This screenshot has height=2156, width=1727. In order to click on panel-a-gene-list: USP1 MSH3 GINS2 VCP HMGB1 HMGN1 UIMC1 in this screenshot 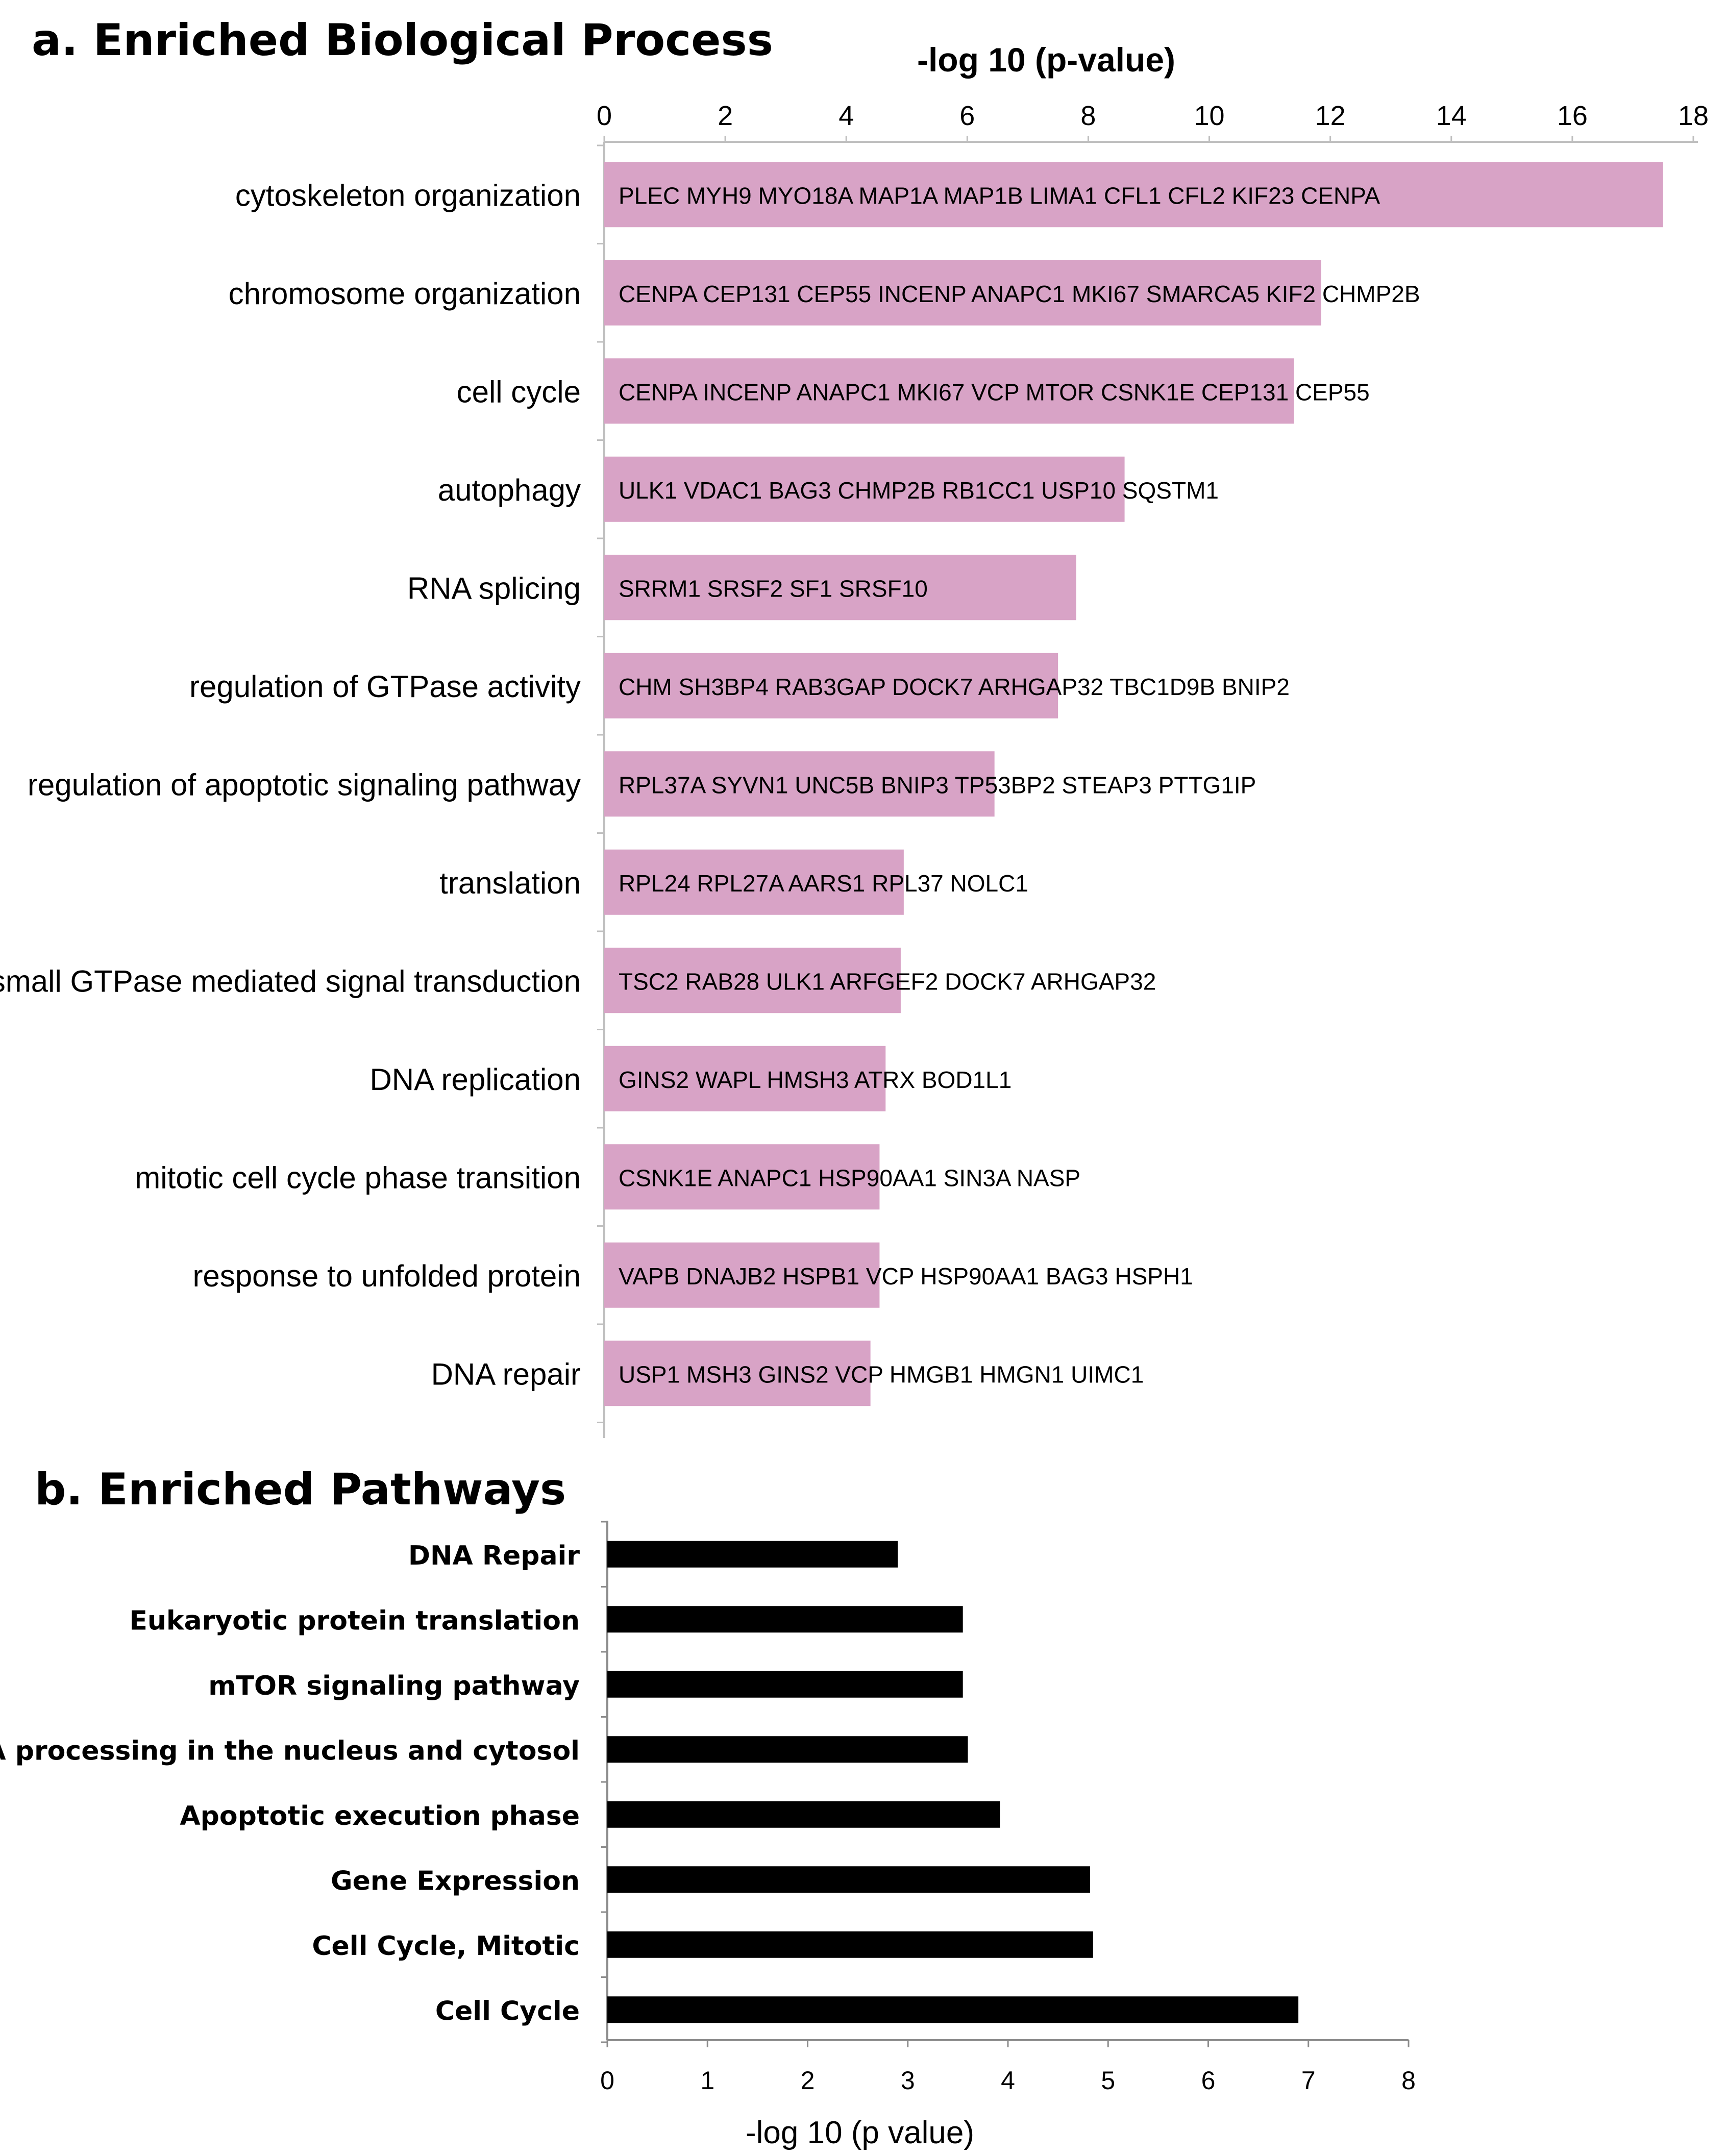, I will do `click(881, 1374)`.